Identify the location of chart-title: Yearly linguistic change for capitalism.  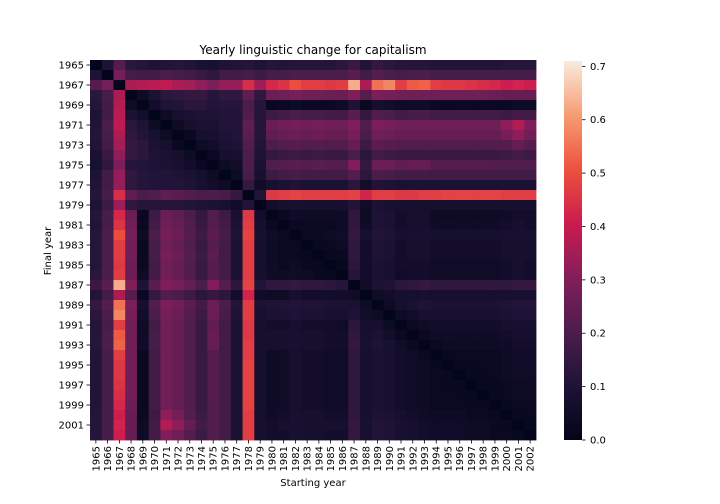
(312, 50).